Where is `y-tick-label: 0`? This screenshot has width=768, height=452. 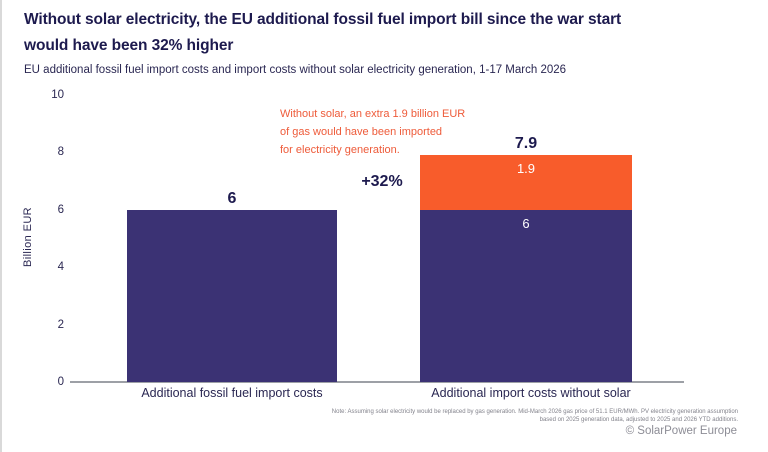
y-tick-label: 0 is located at coordinates (60, 382).